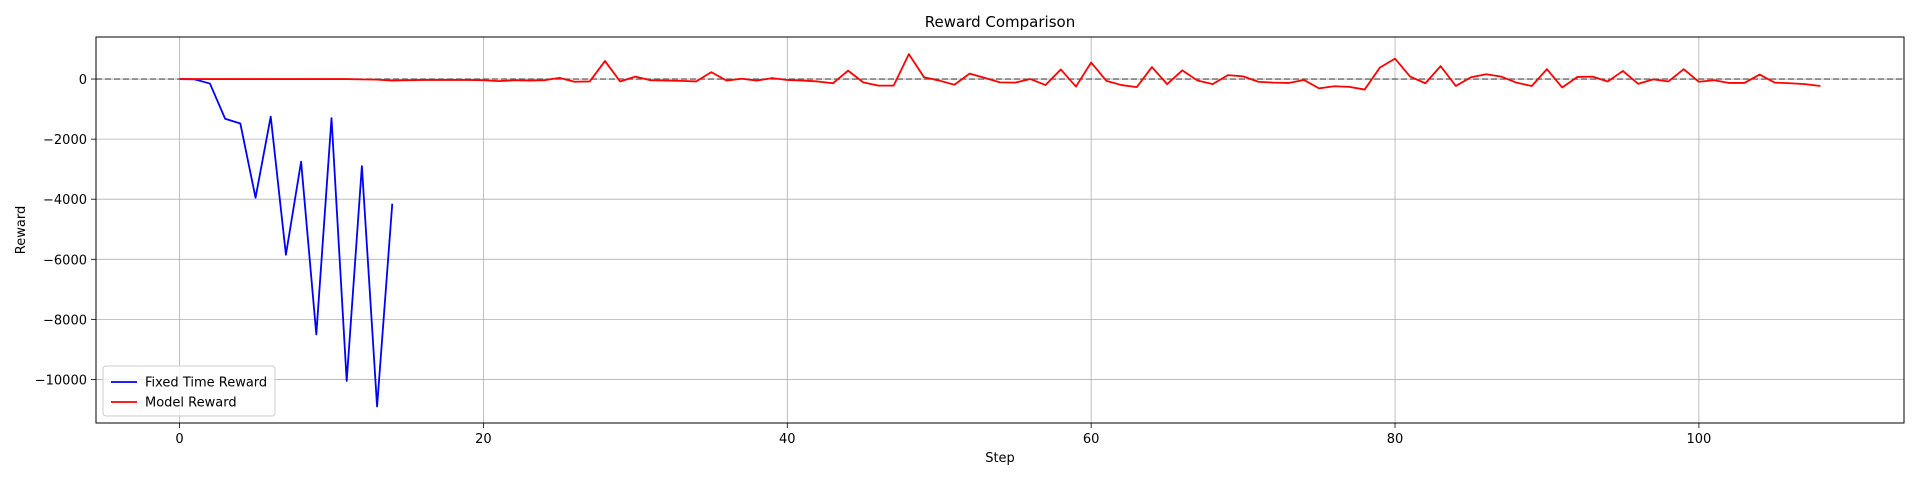 The height and width of the screenshot is (480, 1920). I want to click on y-tick-label: −8000, so click(65, 320).